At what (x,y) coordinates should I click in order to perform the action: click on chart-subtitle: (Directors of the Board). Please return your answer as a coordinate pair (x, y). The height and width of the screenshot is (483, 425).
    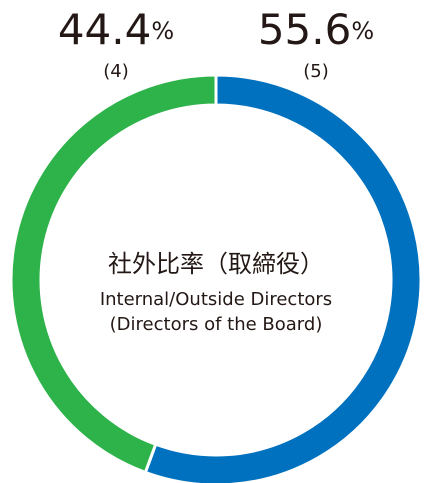
    Looking at the image, I should click on (216, 324).